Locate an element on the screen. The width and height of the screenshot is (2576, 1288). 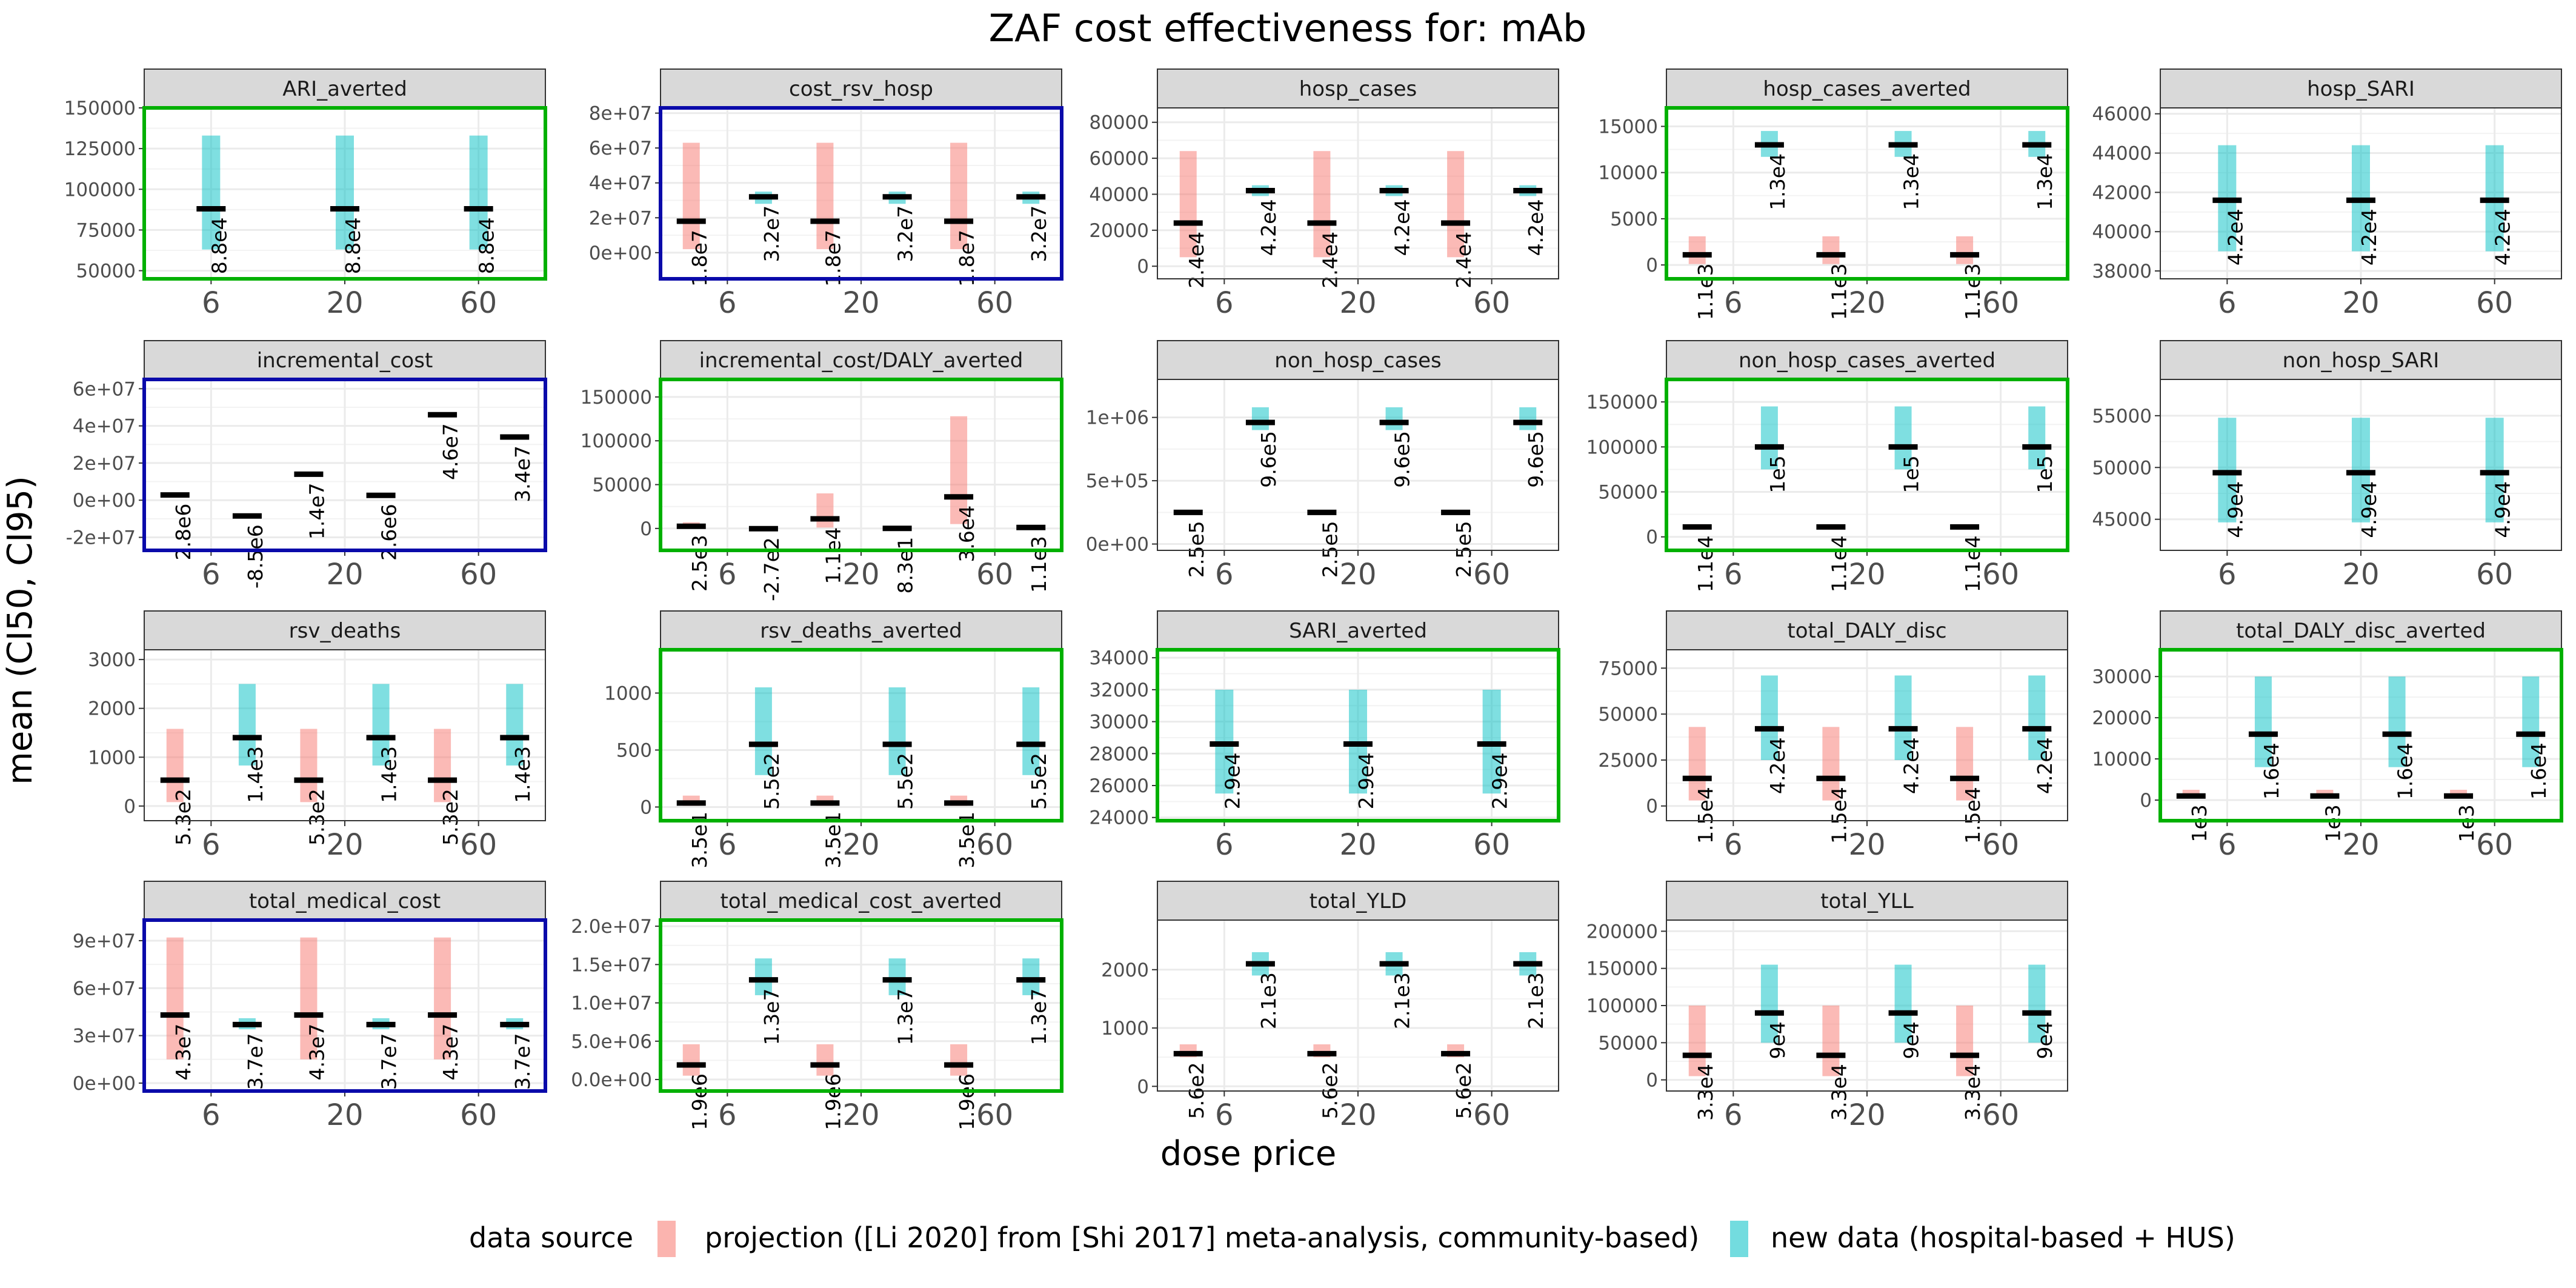
data-label: 1.1e4 is located at coordinates (833, 555).